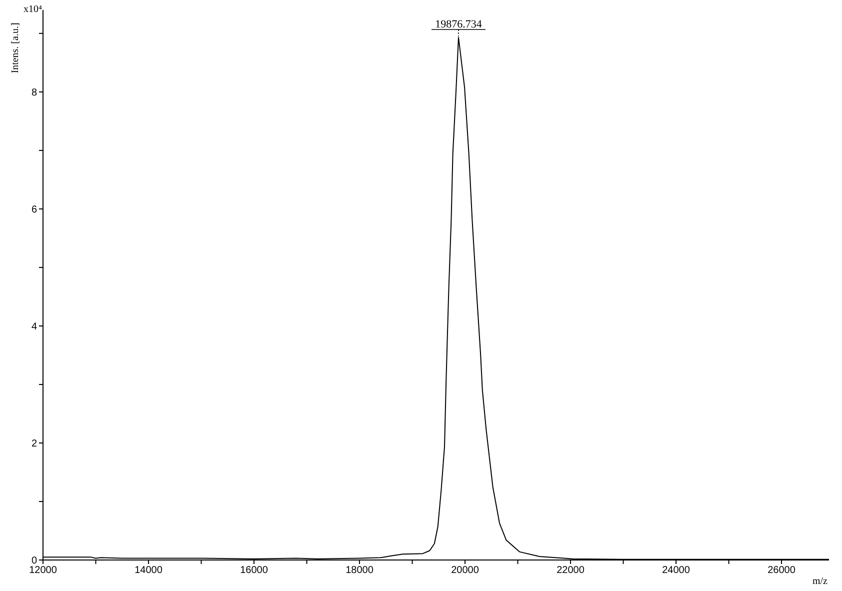 The height and width of the screenshot is (591, 842). What do you see at coordinates (34, 92) in the screenshot?
I see `y-tick-label: 8` at bounding box center [34, 92].